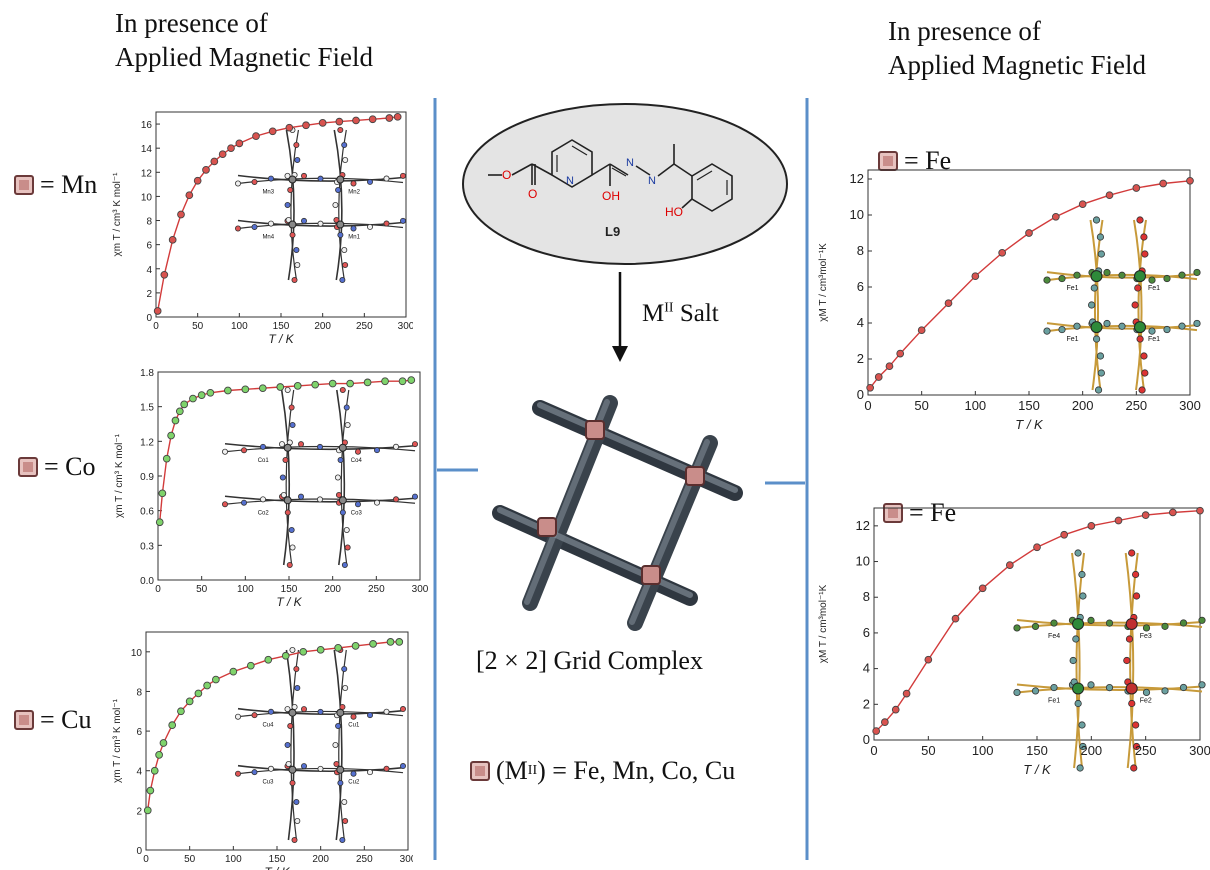 This screenshot has height=870, width=1210. I want to click on ligand-ellipse, so click(625, 184).